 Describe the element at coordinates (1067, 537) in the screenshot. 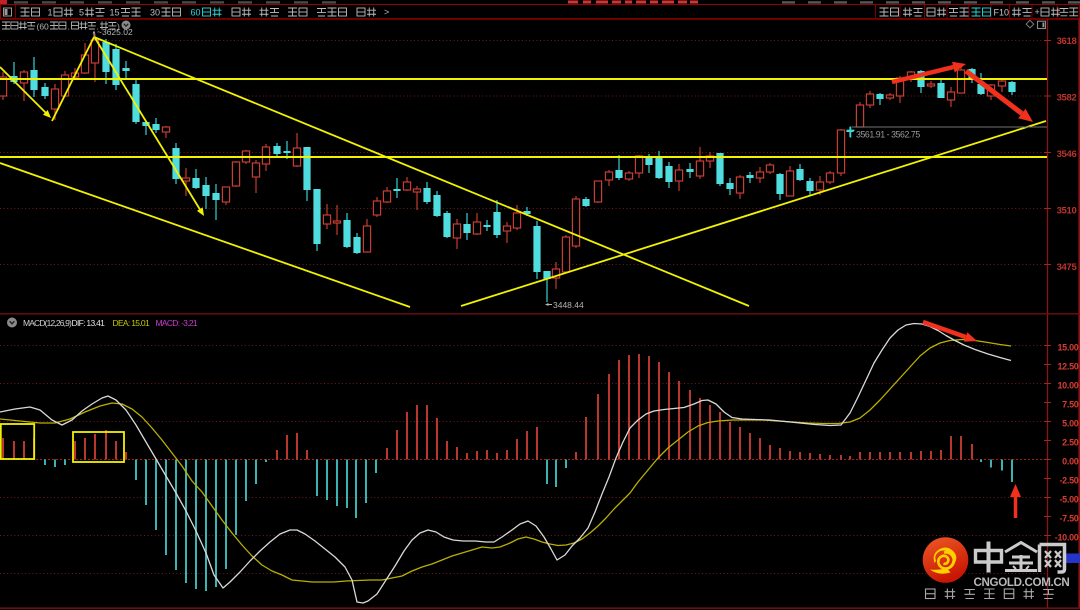

I see `svg-text: -10.00` at that location.